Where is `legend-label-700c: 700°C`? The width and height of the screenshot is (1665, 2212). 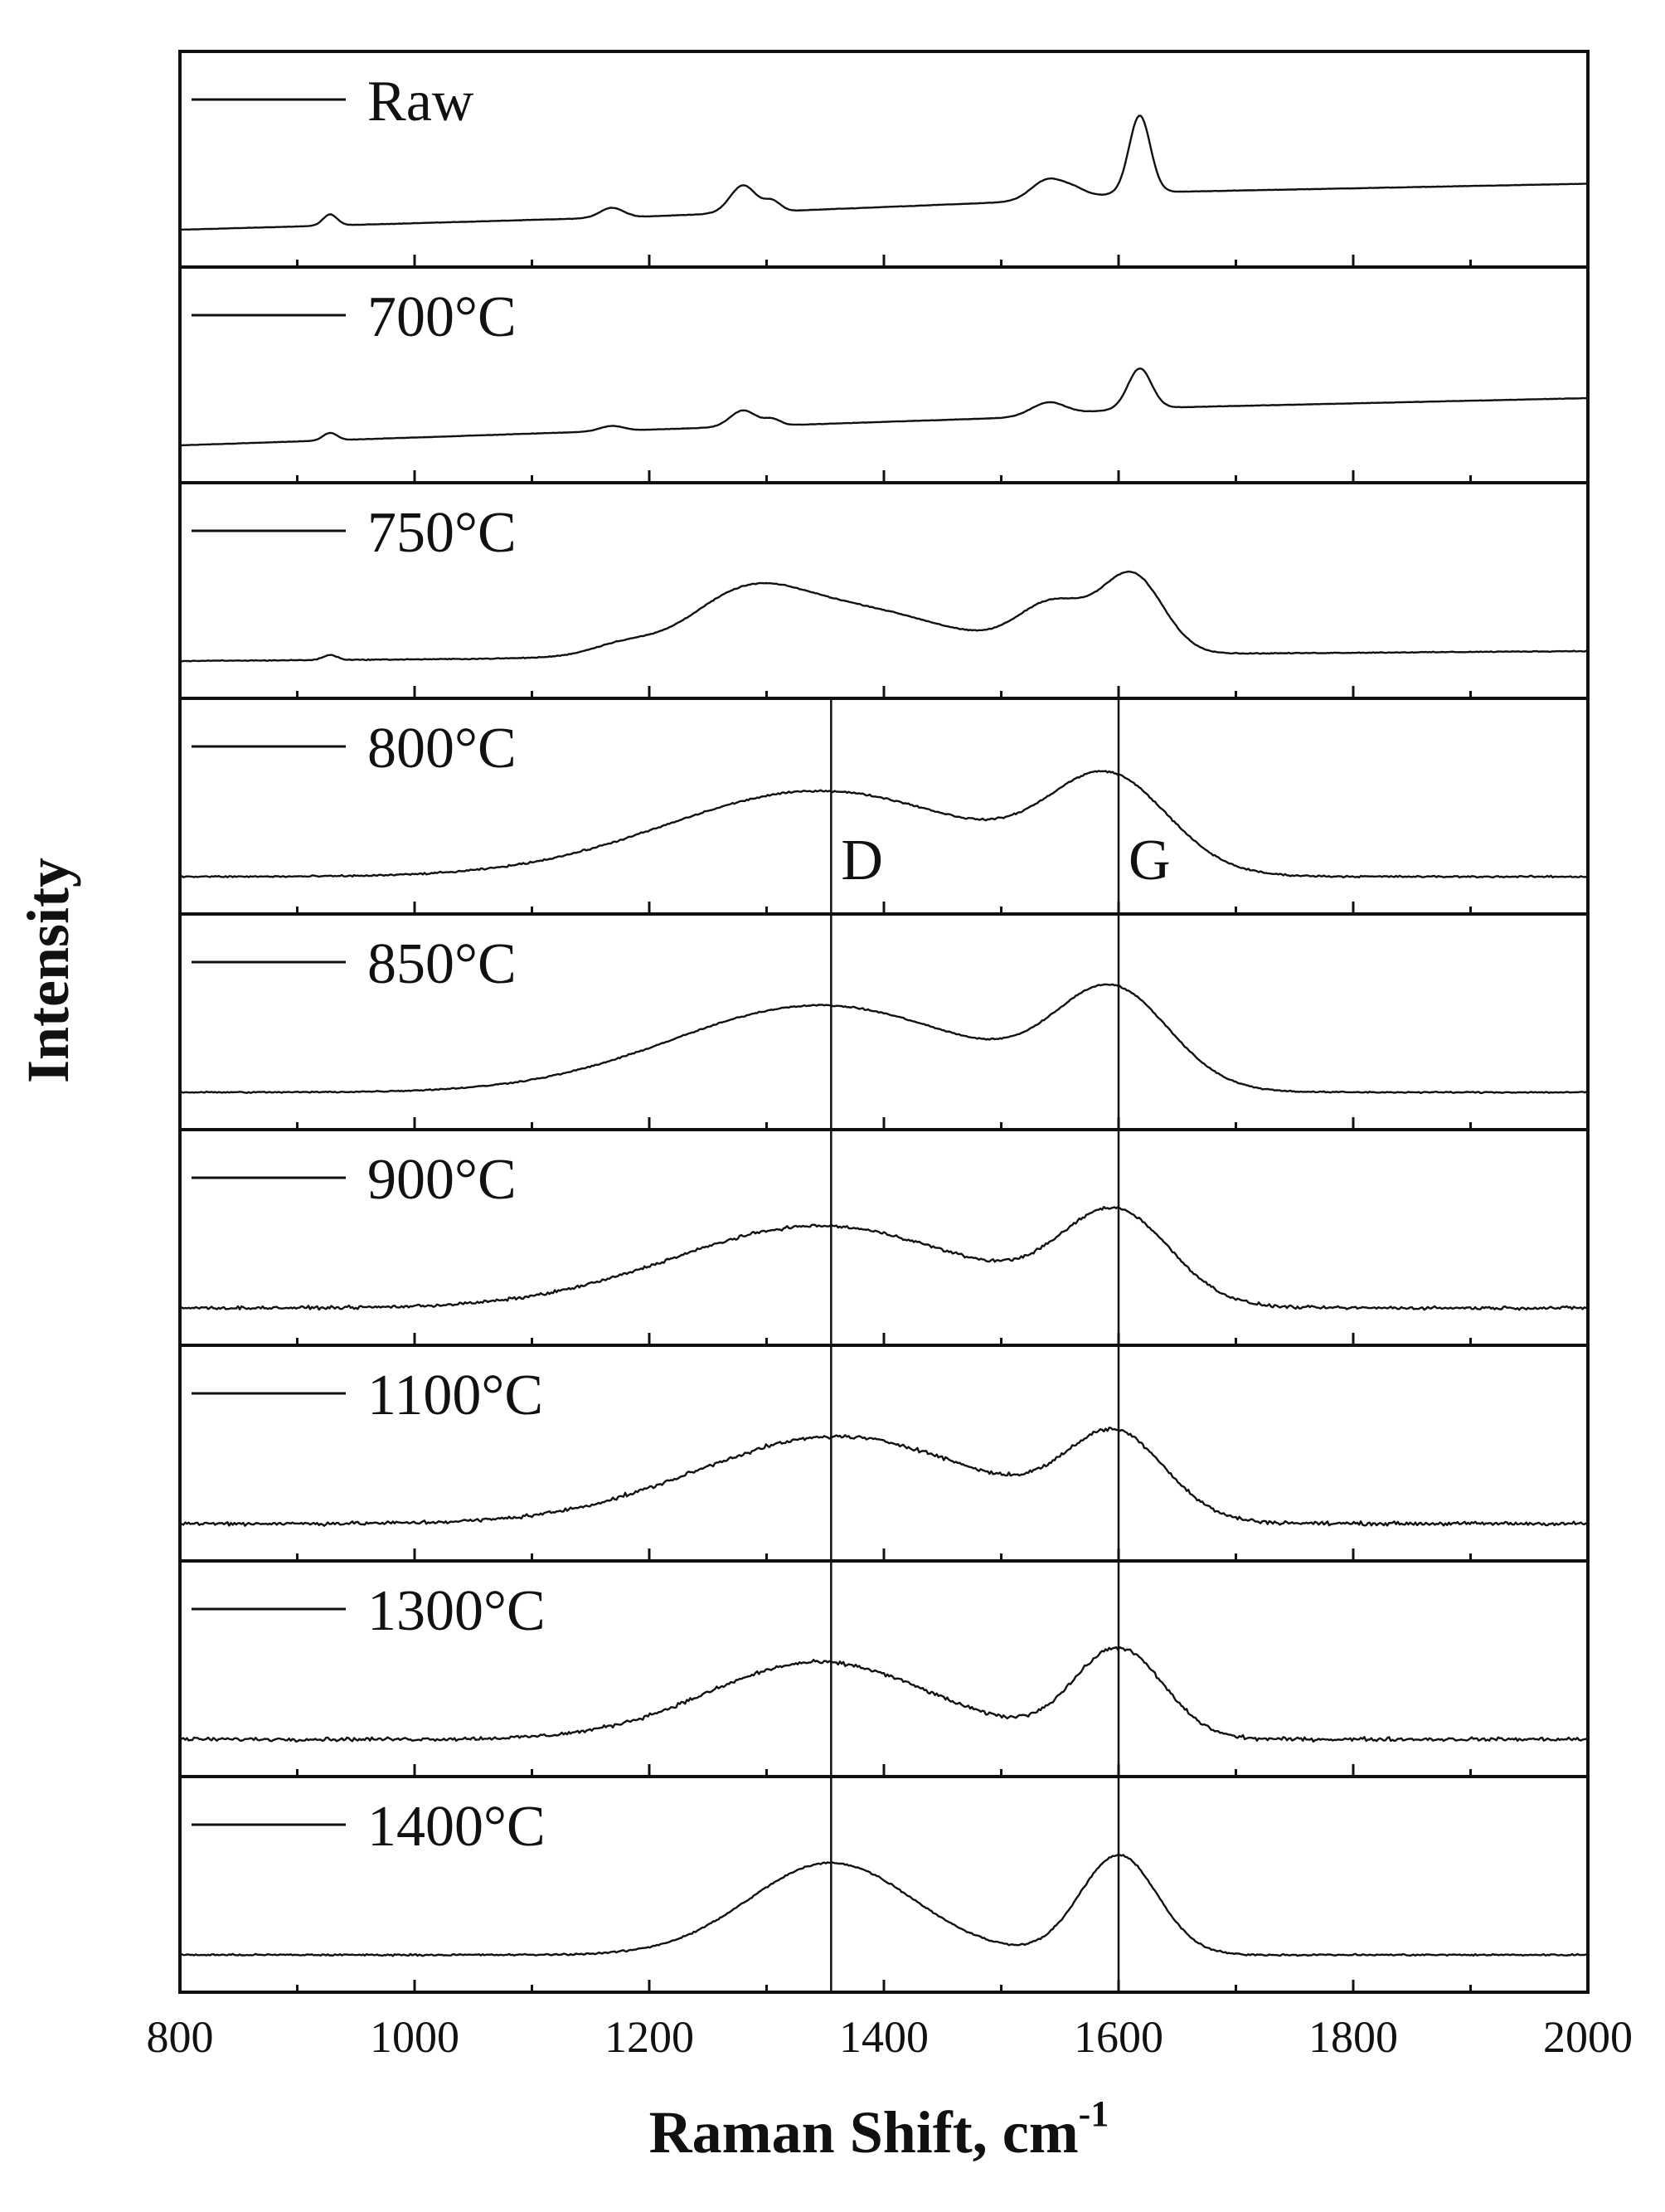
legend-label-700c: 700°C is located at coordinates (442, 317).